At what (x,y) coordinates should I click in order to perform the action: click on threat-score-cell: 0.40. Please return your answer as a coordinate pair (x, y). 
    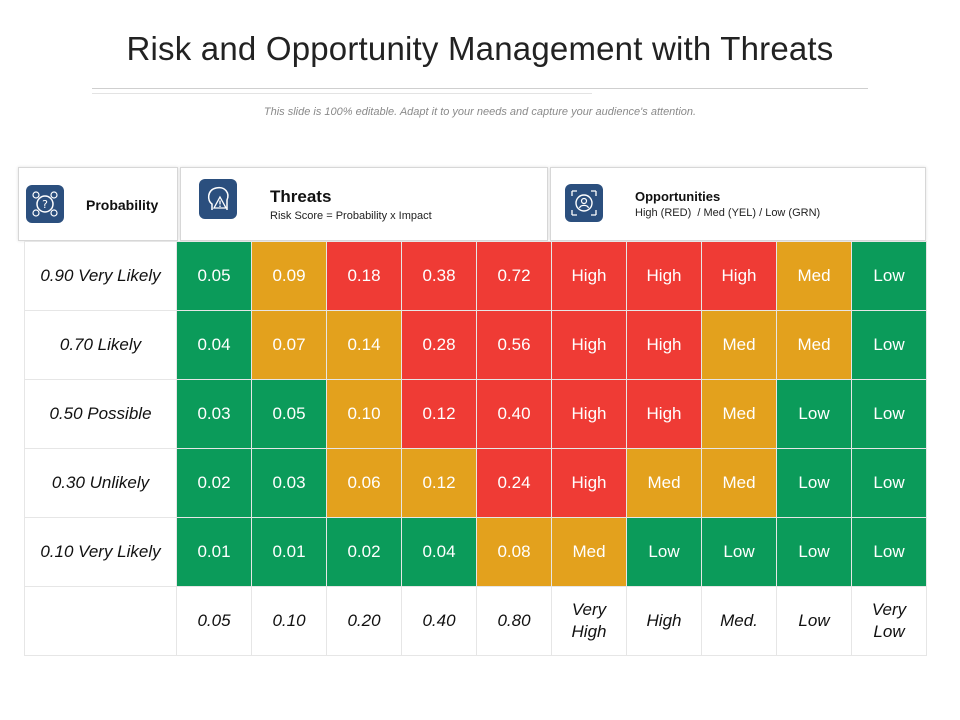
    Looking at the image, I should click on (514, 414).